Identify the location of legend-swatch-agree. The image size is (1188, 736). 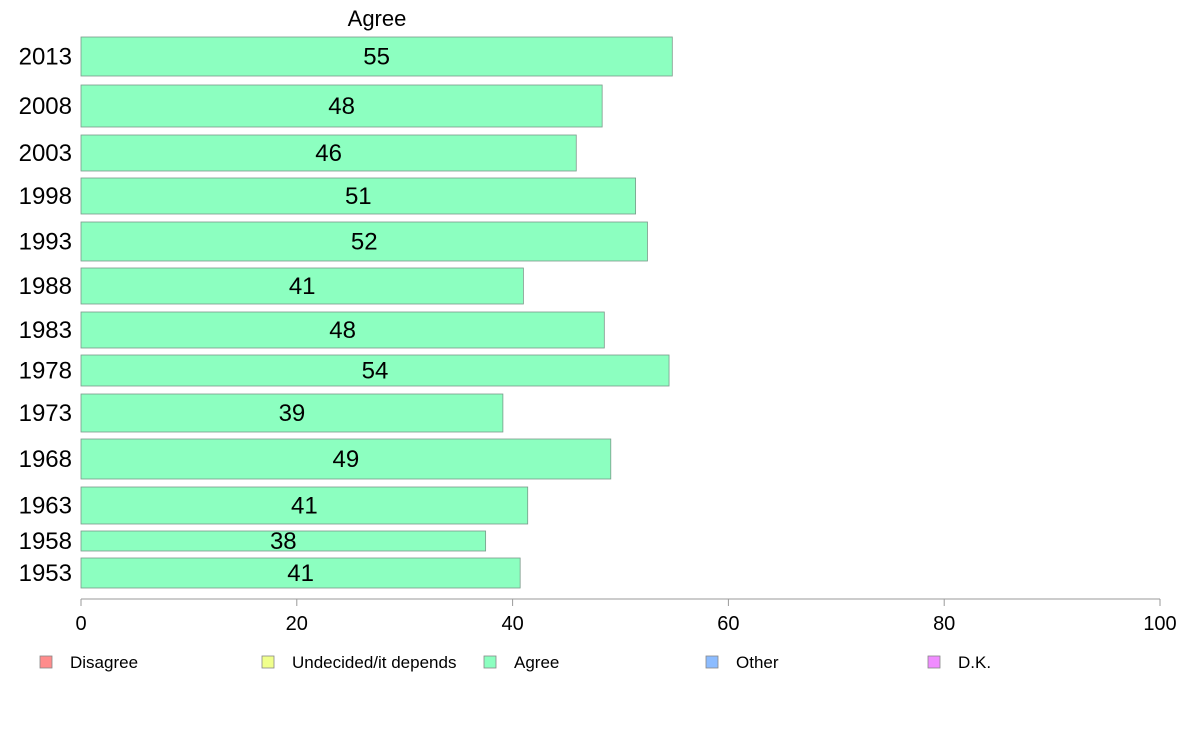
(490, 662).